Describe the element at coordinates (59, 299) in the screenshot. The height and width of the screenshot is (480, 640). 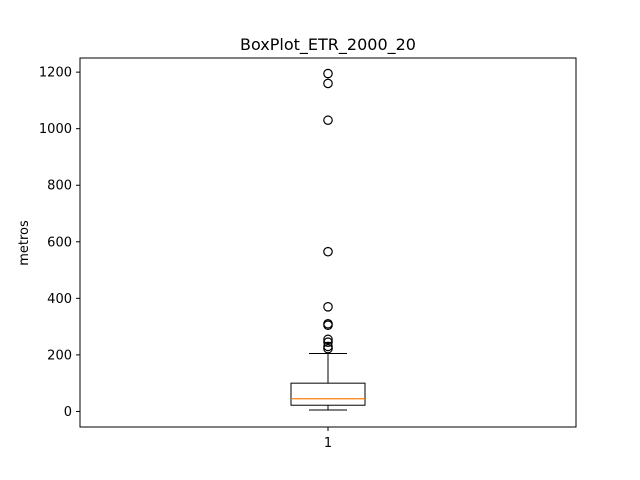
I see `y-tick-label: 400` at that location.